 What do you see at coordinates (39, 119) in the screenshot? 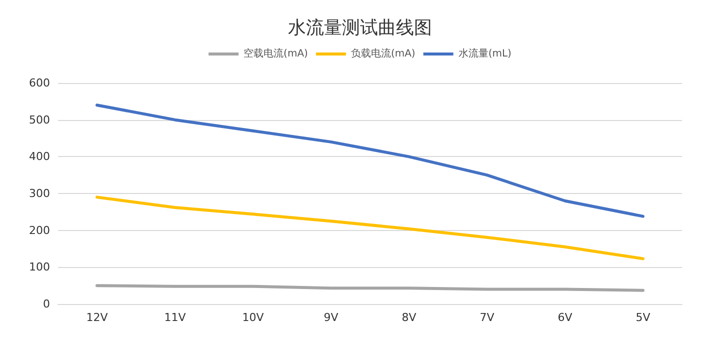
I see `y-tick-label: 500` at bounding box center [39, 119].